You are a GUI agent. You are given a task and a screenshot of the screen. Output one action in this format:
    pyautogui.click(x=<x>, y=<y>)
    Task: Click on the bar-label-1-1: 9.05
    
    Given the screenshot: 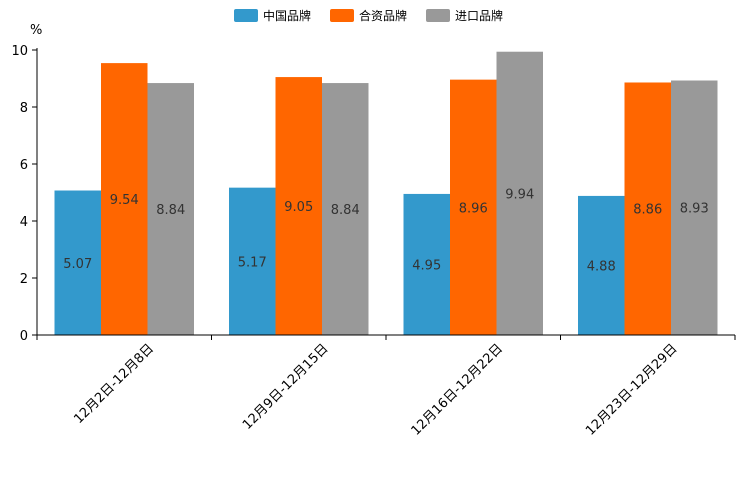 What is the action you would take?
    pyautogui.click(x=298, y=207)
    